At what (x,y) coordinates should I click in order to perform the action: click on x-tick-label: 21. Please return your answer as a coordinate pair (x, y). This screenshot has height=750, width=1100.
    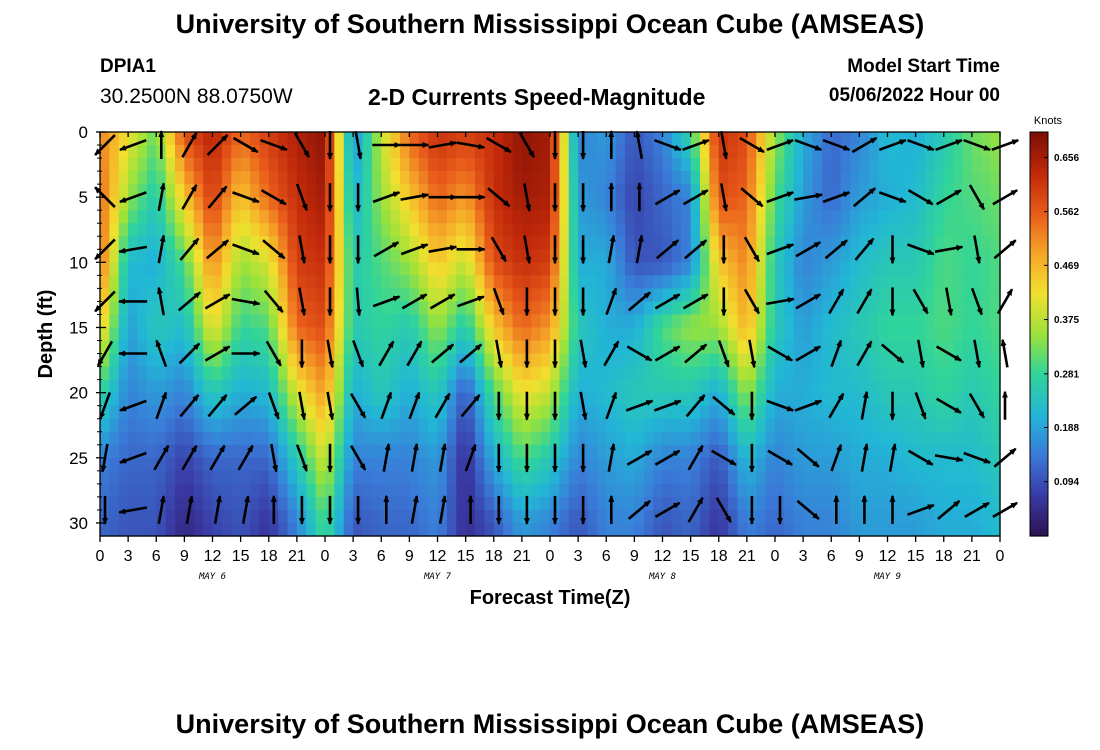
    Looking at the image, I should click on (972, 556).